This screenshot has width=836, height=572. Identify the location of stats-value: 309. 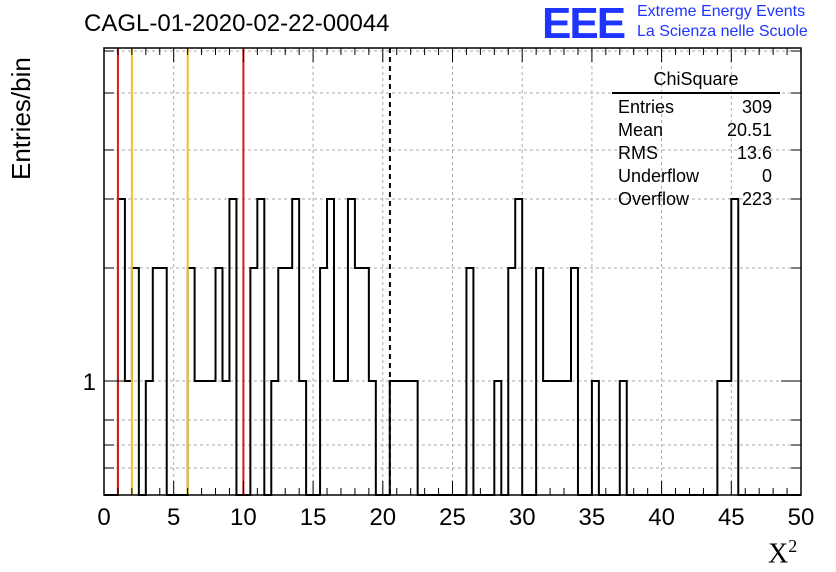
(756, 107).